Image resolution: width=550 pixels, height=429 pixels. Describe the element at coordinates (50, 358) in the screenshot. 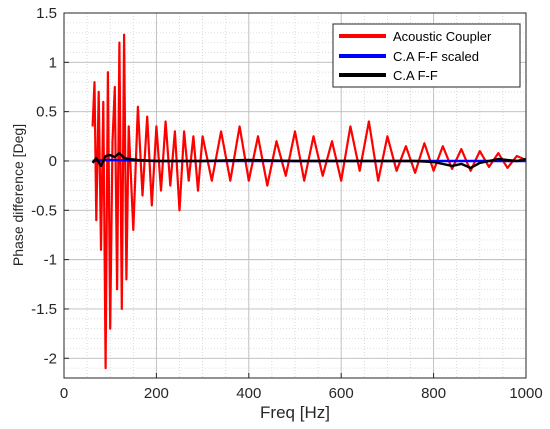

I see `y-tick-label: -2` at that location.